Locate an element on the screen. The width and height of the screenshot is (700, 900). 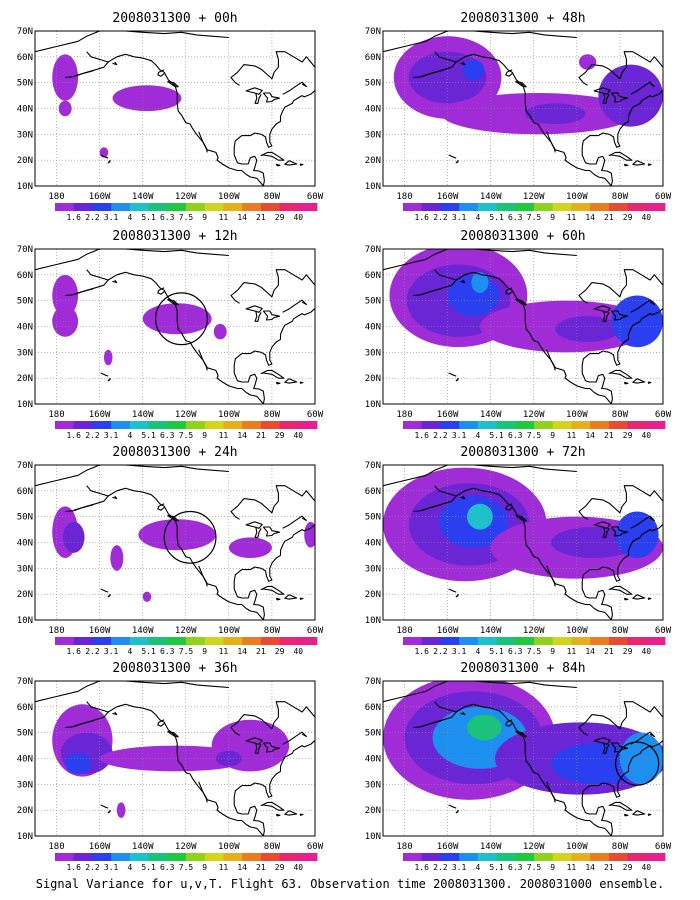
colorbar-label: 2.2 is located at coordinates (440, 435).